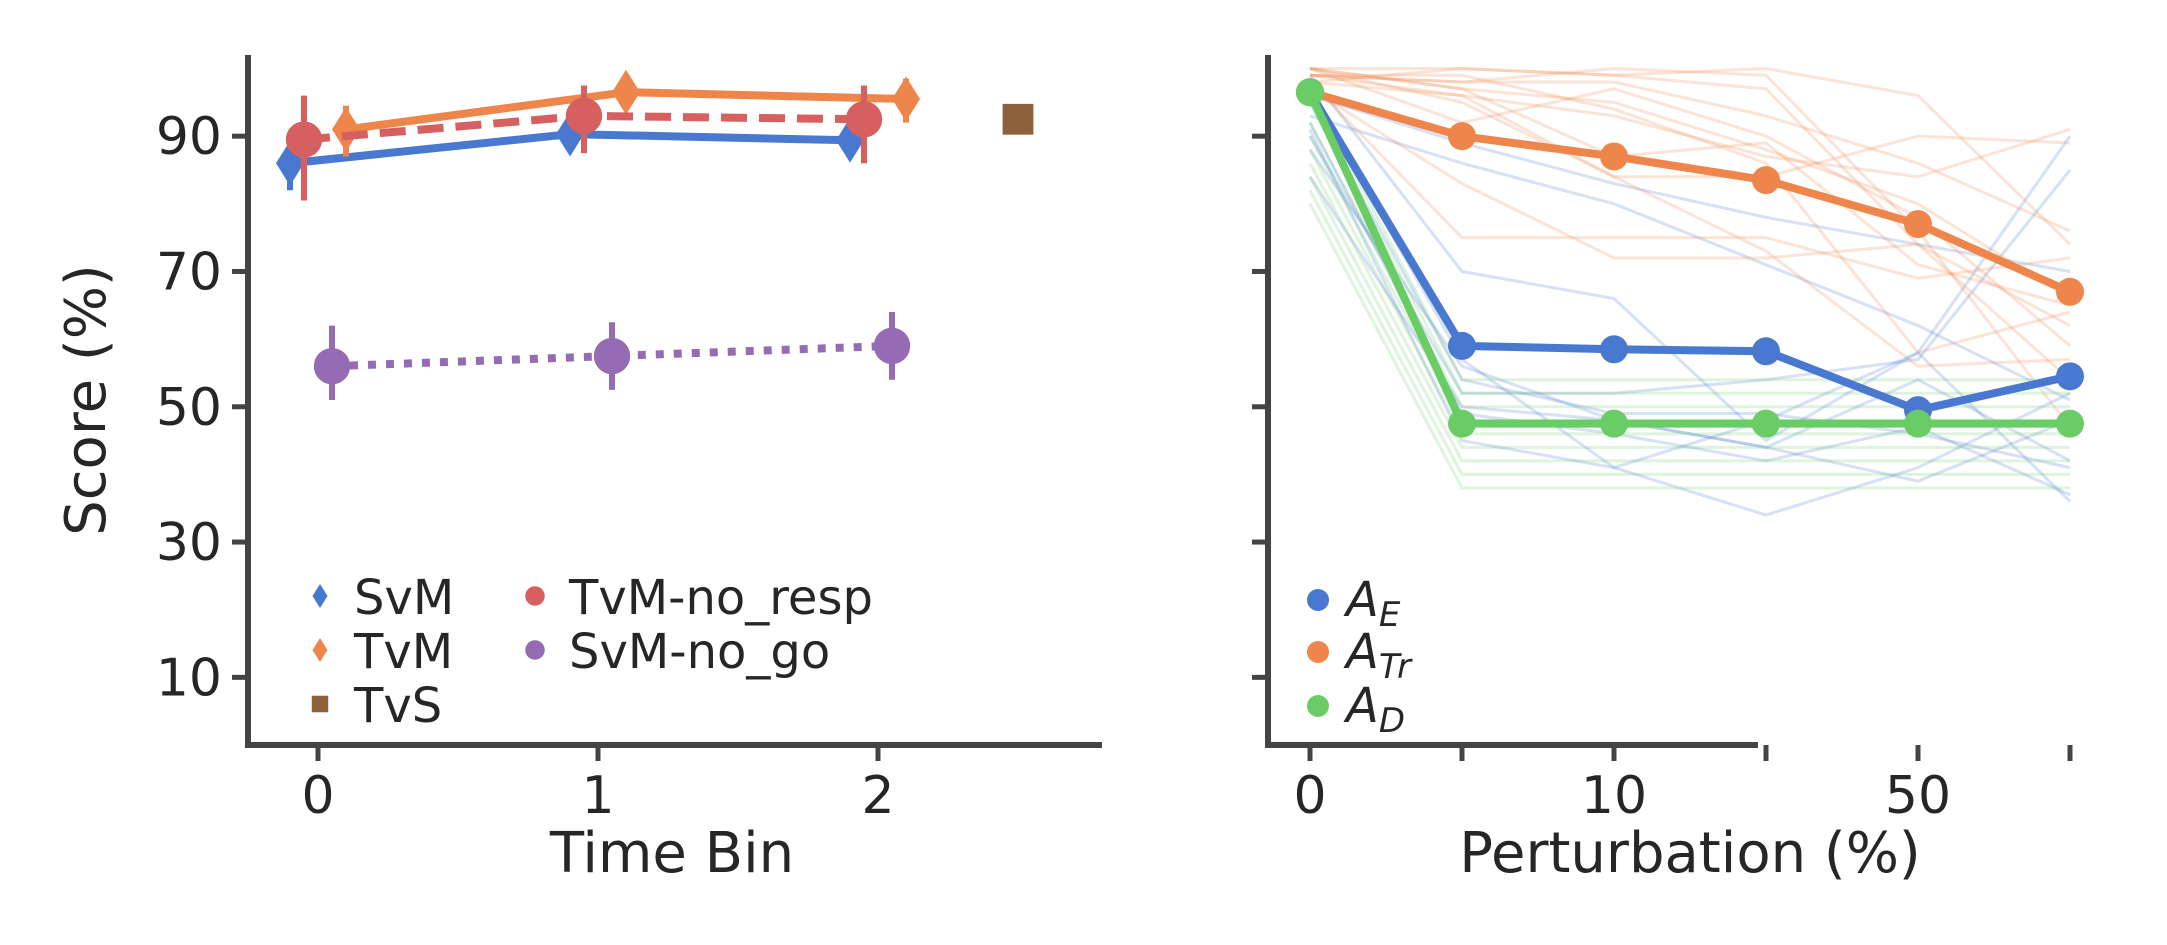 The width and height of the screenshot is (2167, 945). Describe the element at coordinates (720, 598) in the screenshot. I see `legend-label: TvM-no_resp` at that location.